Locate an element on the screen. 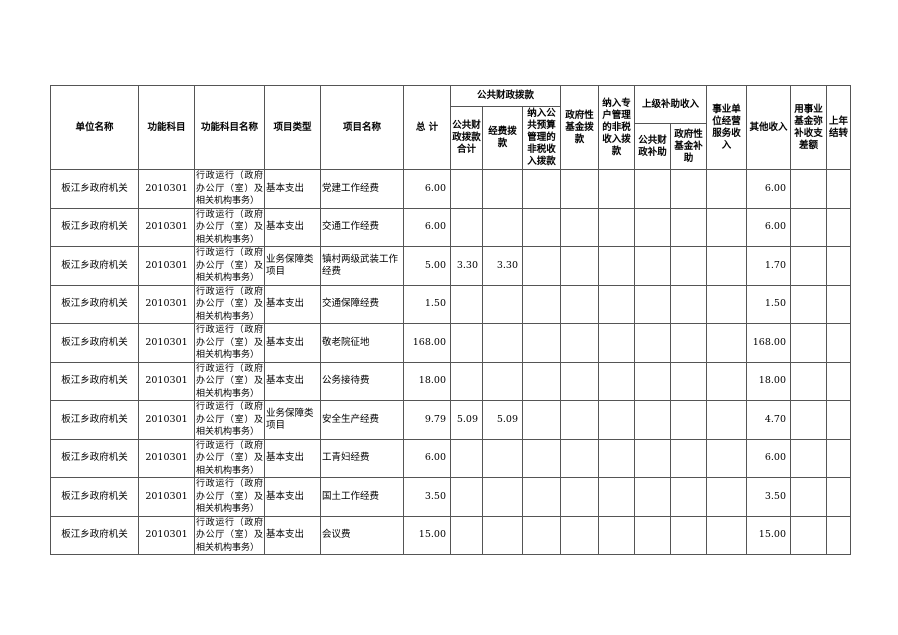 The image size is (898, 635). cell-total: 15.00 is located at coordinates (427, 535).